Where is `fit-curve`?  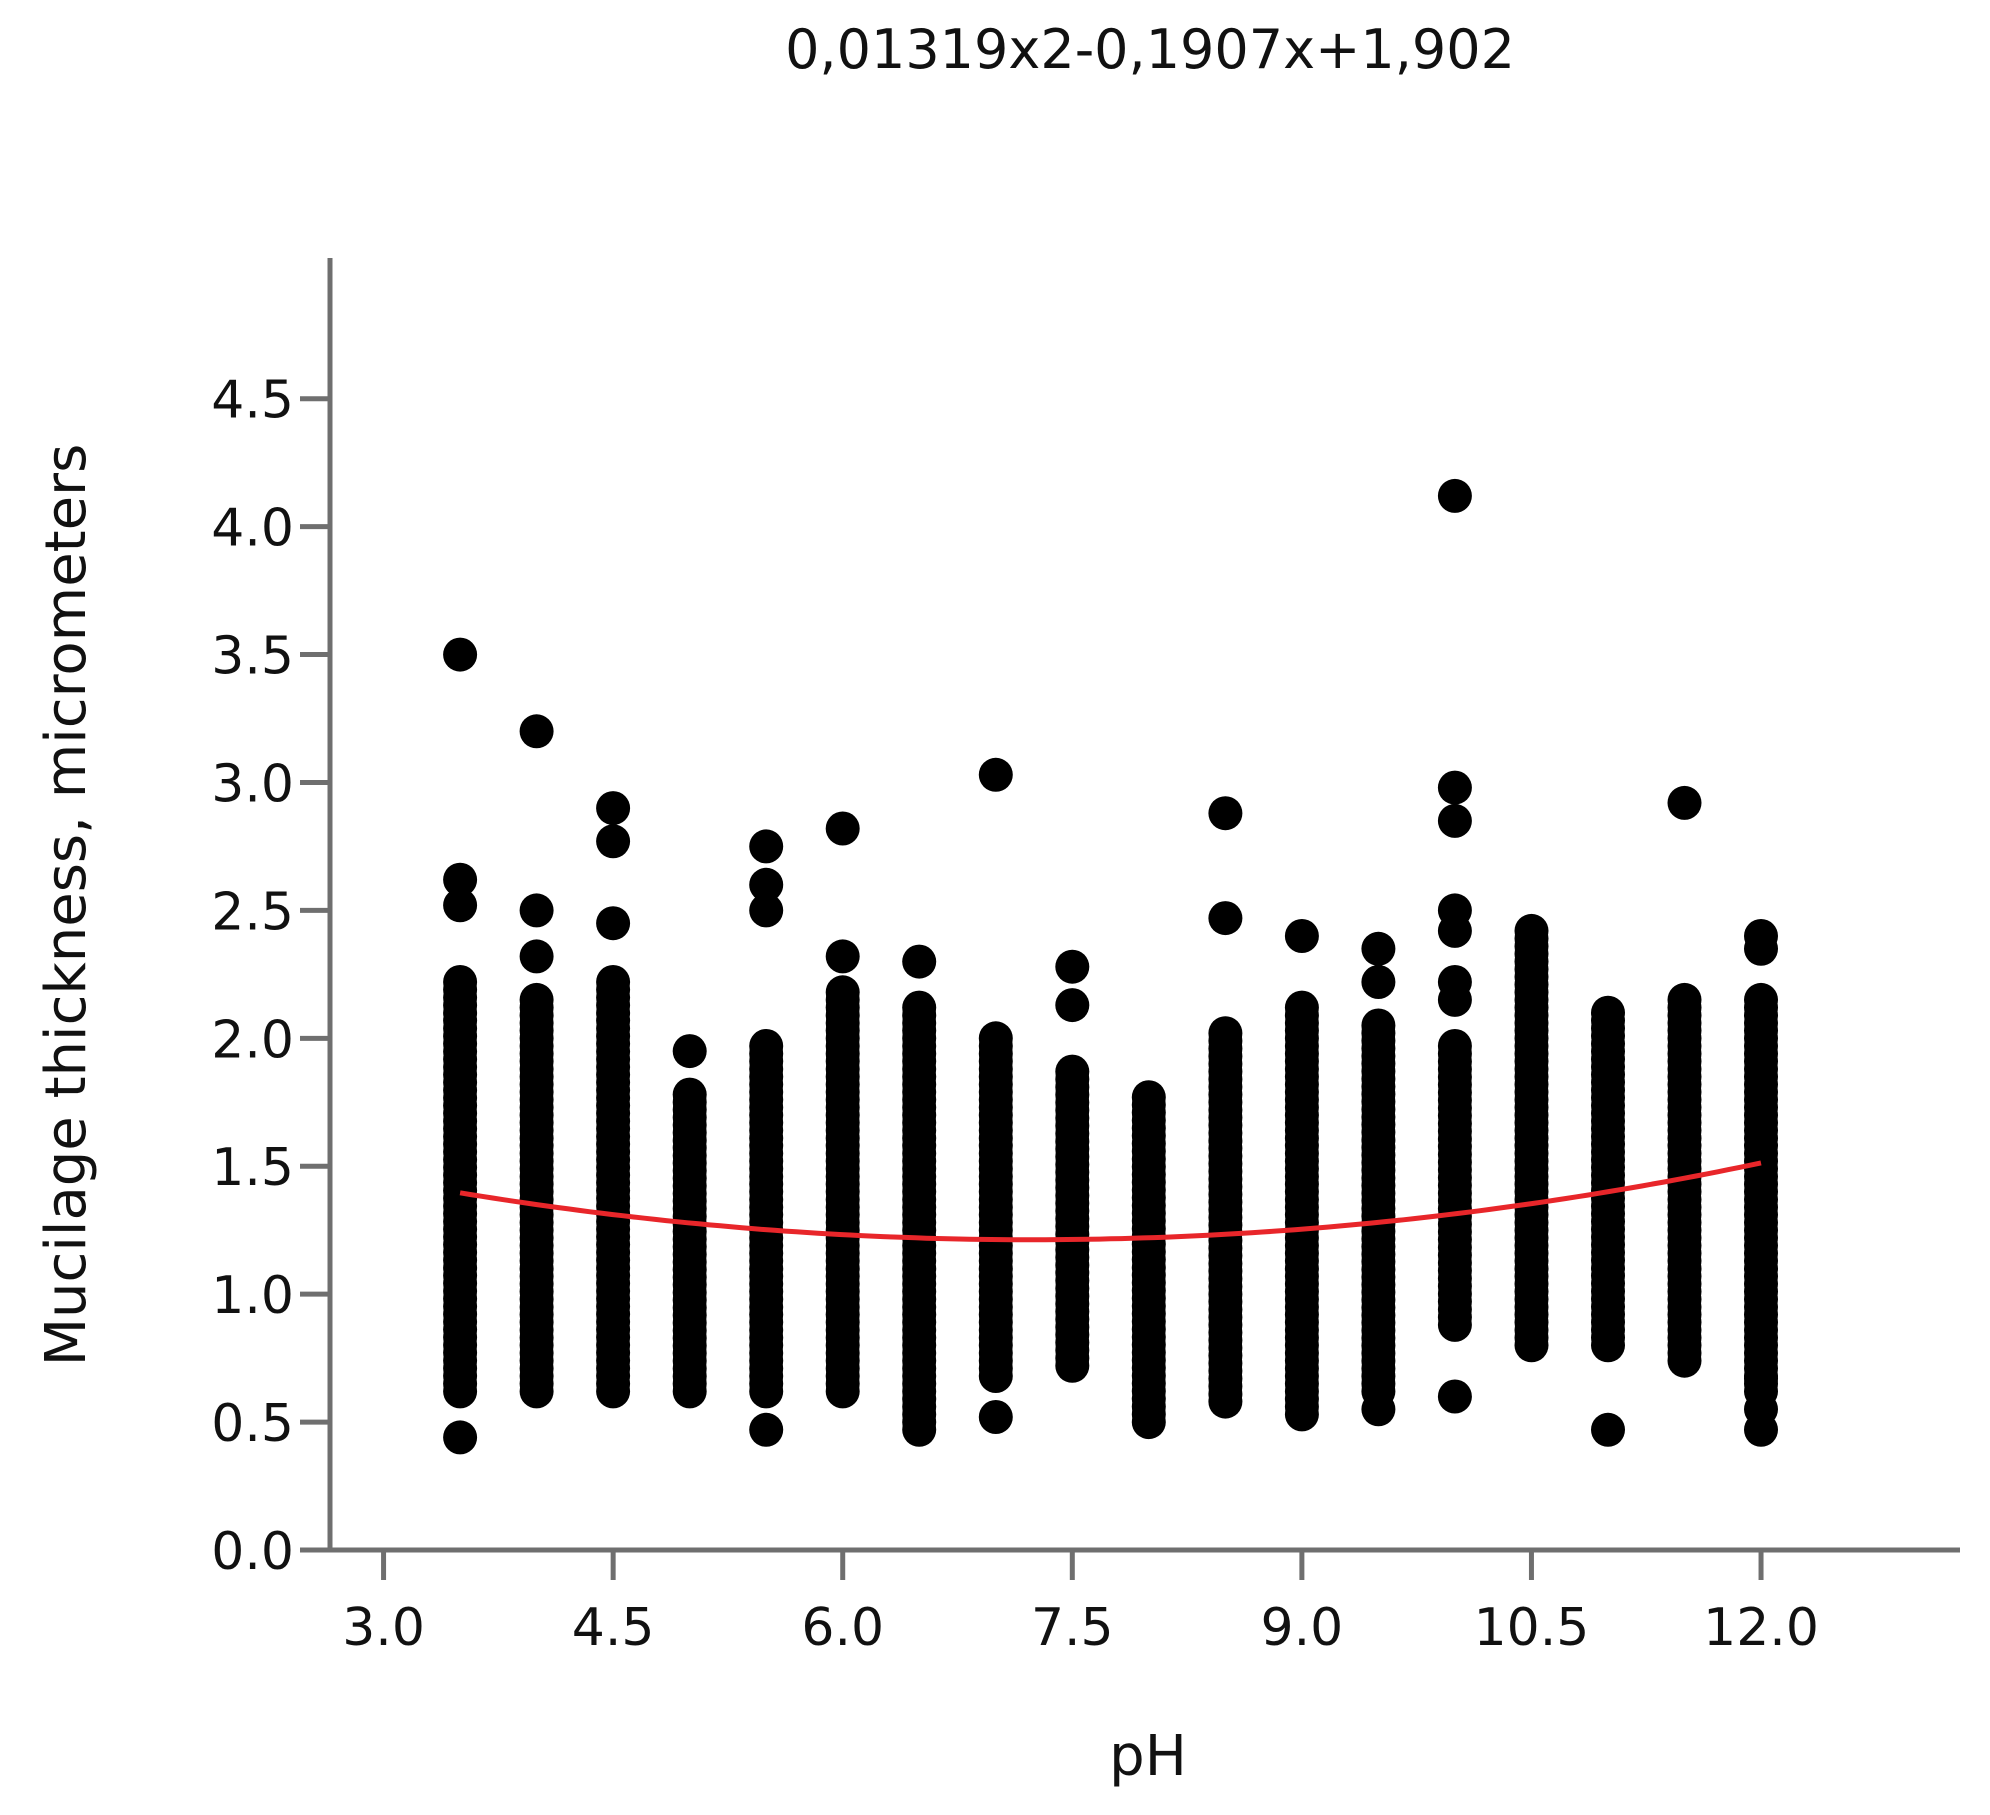
fit-curve is located at coordinates (1110, 1201).